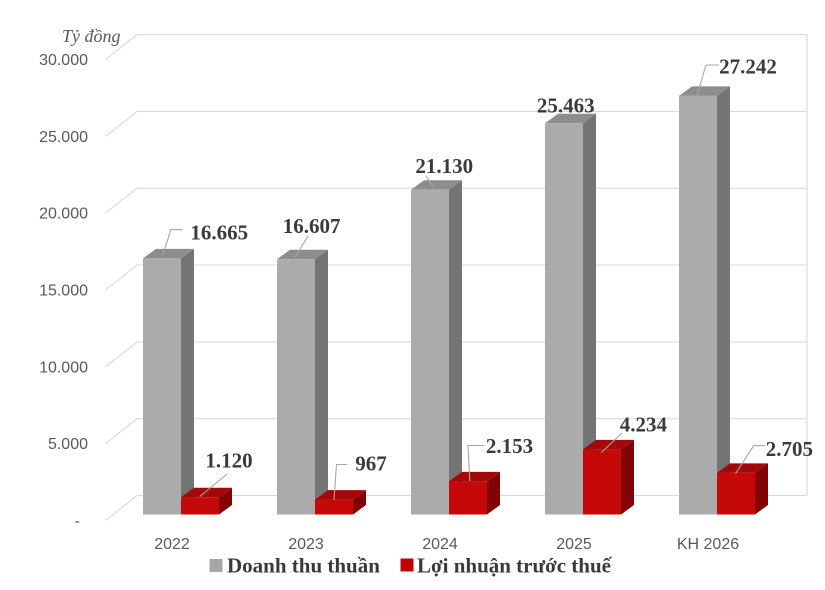  Describe the element at coordinates (91, 36) in the screenshot. I see `svg-text: Tỷ đồng` at that location.